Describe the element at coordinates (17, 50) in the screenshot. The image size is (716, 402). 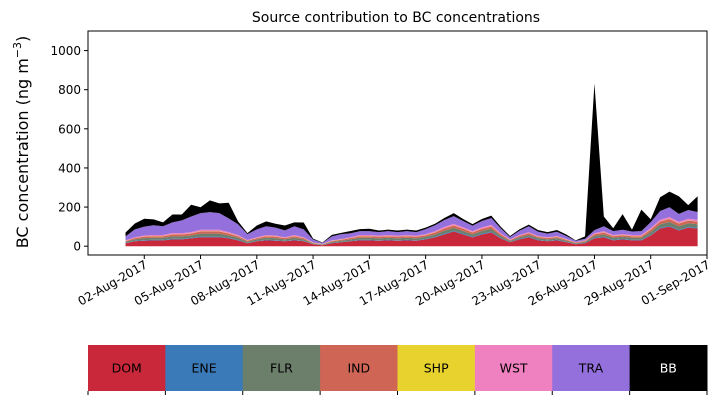
I see `y-axis-label-superscript: −3` at that location.